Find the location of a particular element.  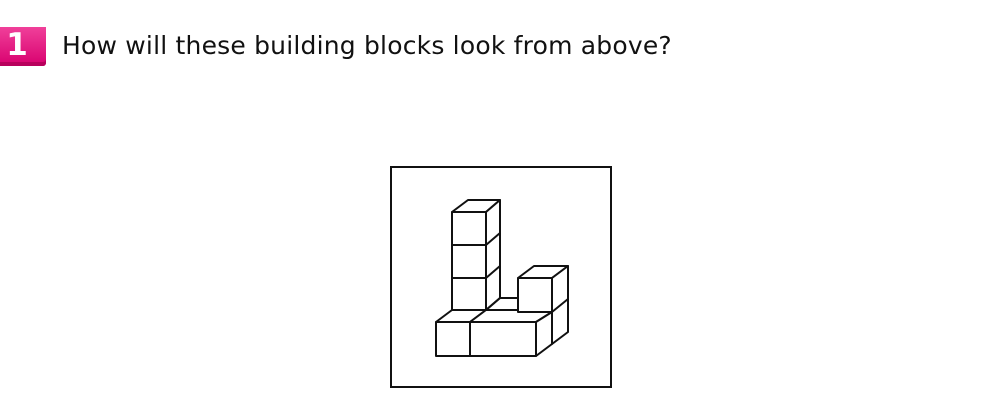

question-number: 1 is located at coordinates (17, 45).